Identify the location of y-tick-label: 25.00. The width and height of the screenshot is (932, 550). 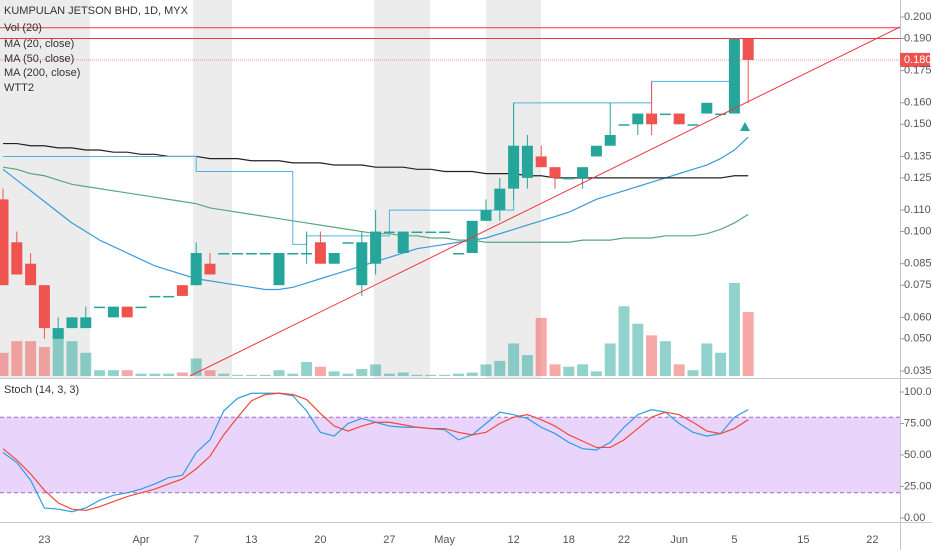
(918, 486).